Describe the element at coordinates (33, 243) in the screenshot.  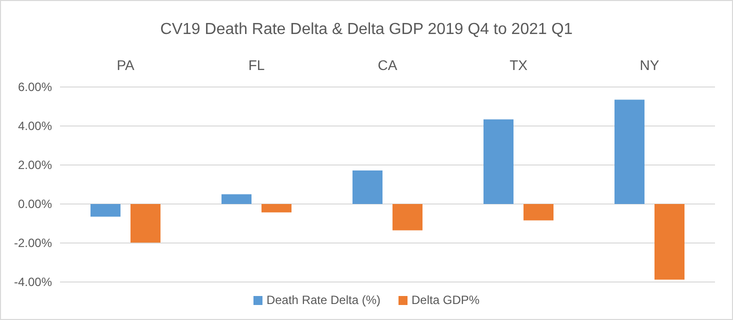
I see `y-tick-label: -2.00%` at that location.